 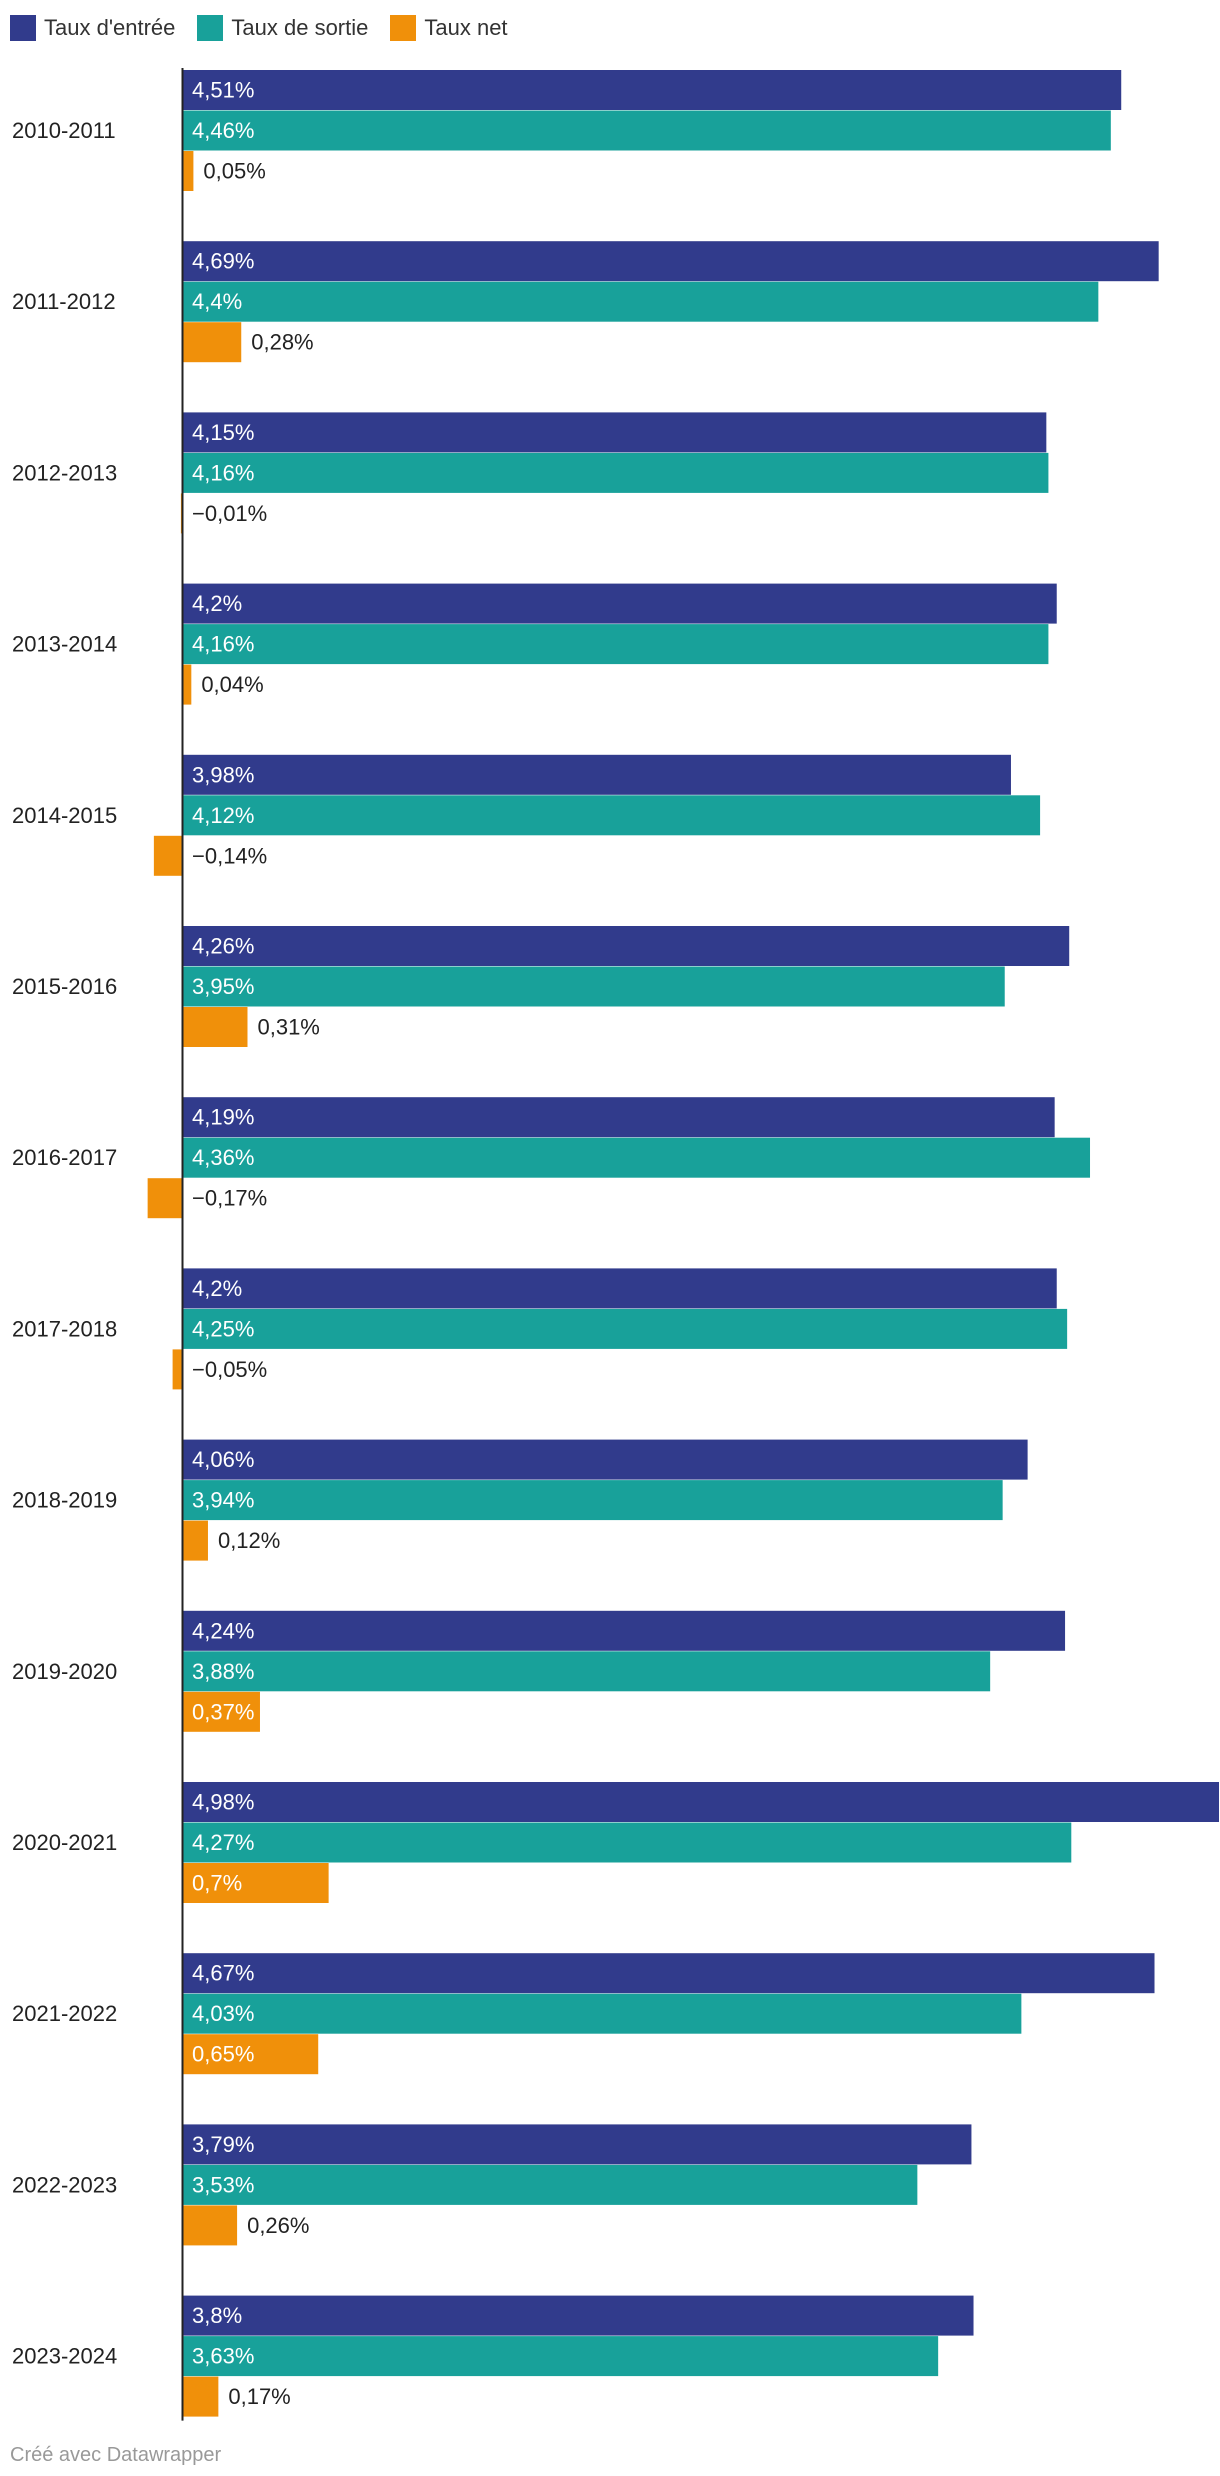 I want to click on value-label-sortie: 3,53%, so click(x=223, y=2184).